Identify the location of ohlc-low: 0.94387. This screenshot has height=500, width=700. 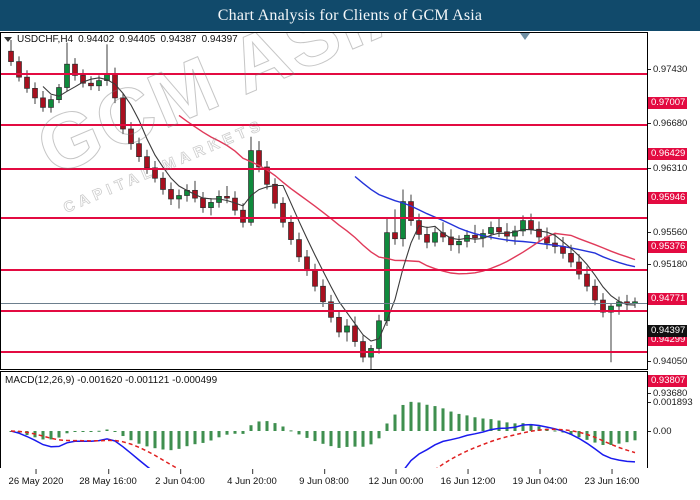
(178, 39).